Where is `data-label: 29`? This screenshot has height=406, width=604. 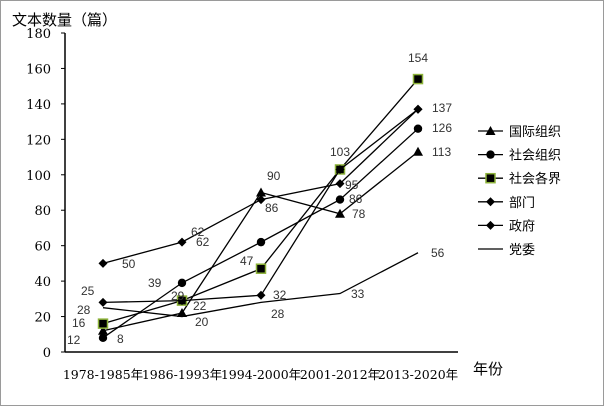 data-label: 29 is located at coordinates (178, 296).